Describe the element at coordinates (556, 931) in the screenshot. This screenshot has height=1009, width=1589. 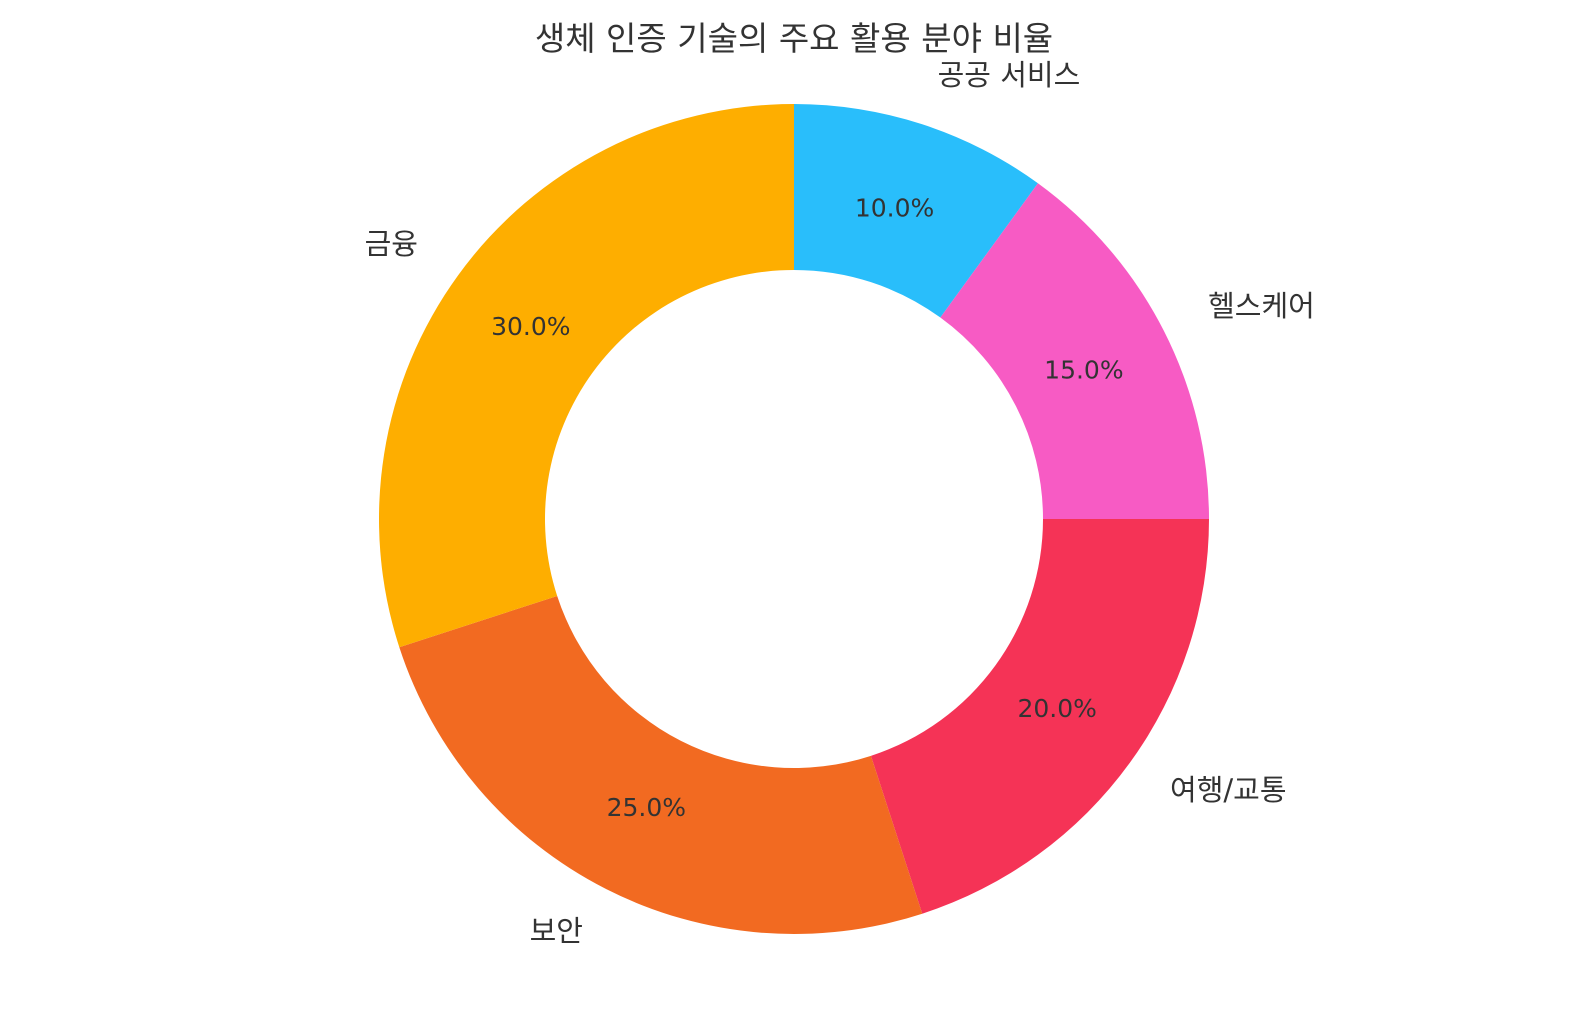
I see `slice-label: 보안` at that location.